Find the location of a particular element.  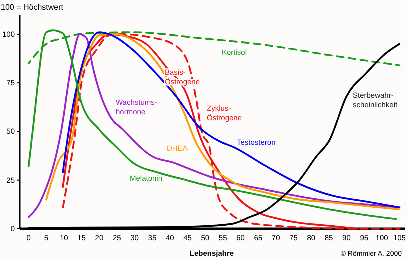

chart-title: 100 = Höchstwert is located at coordinates (32, 7).